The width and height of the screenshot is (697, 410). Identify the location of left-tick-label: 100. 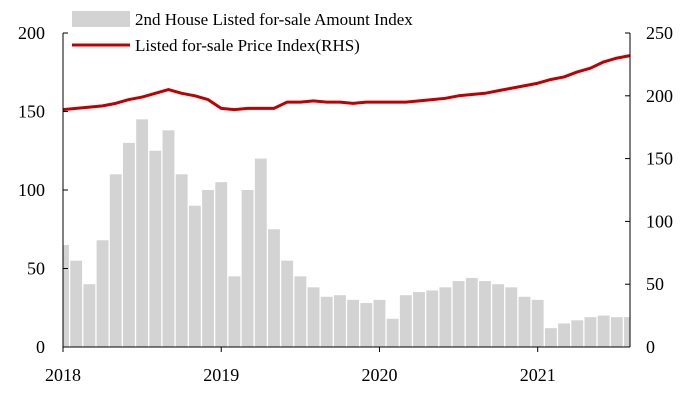
(31, 190).